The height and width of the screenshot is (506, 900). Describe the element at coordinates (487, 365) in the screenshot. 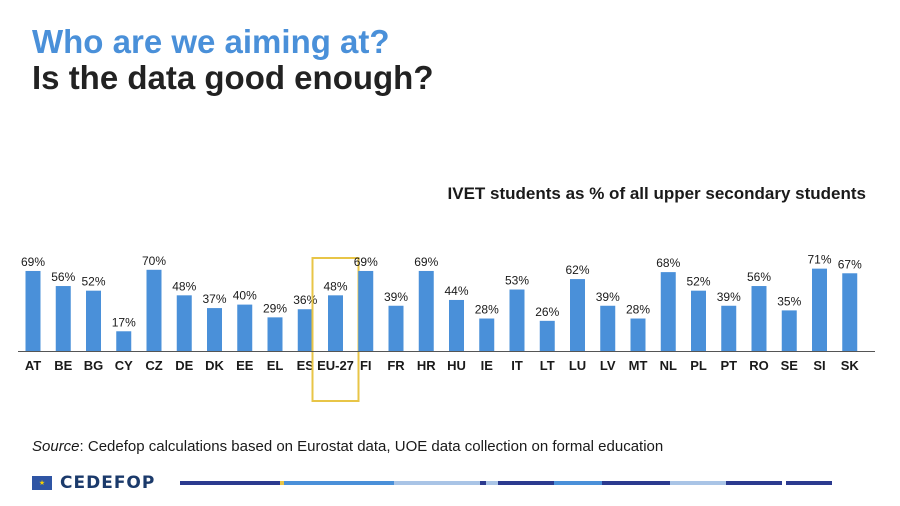

I see `tick-label-ie: IE` at that location.